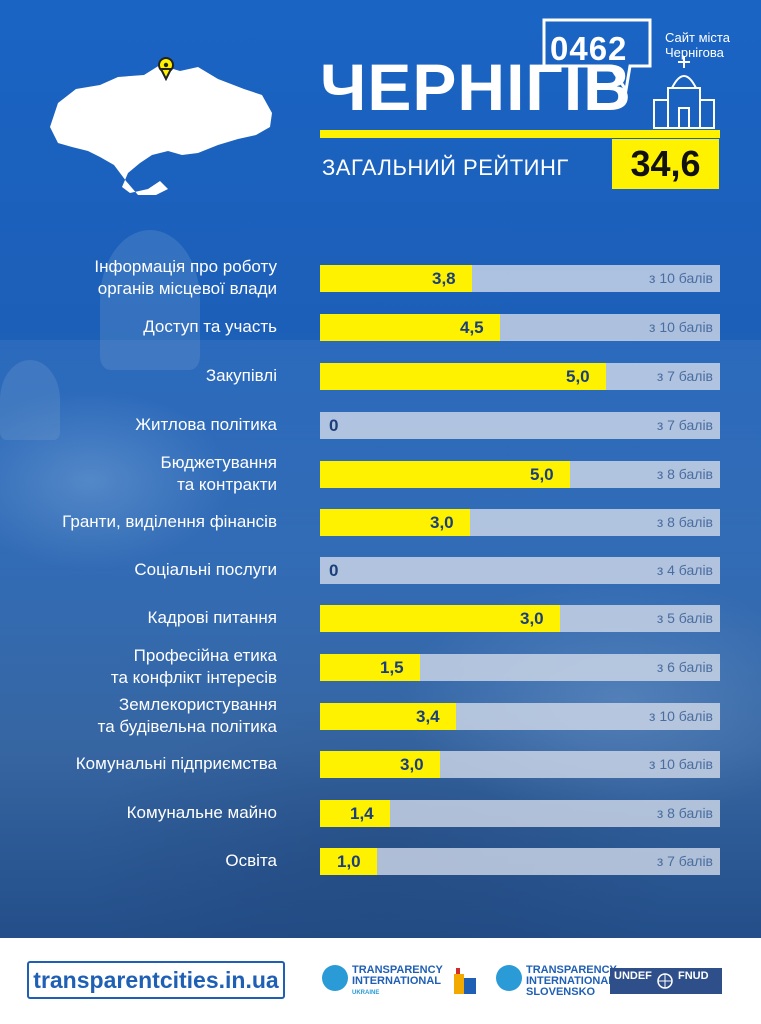  I want to click on church-icon, so click(684, 92).